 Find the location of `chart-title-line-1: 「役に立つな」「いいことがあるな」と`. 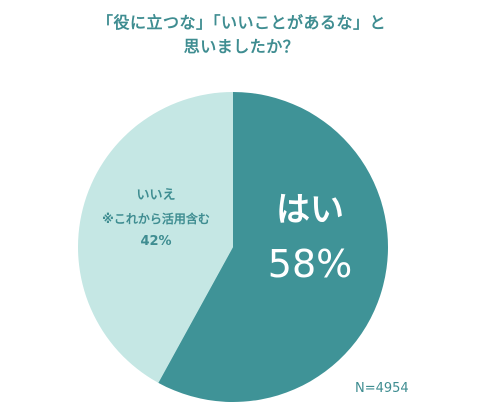

chart-title-line-1: 「役に立つな」「いいことがあるな」と is located at coordinates (241, 22).